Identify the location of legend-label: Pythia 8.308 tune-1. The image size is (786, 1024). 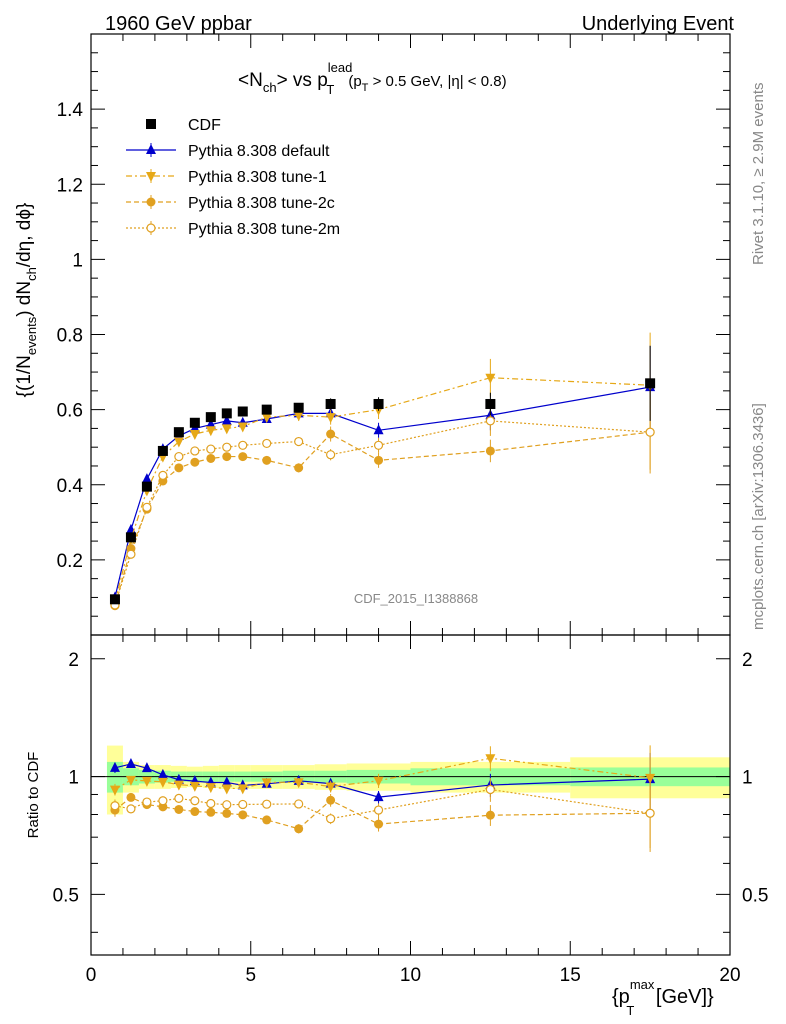
(257, 177).